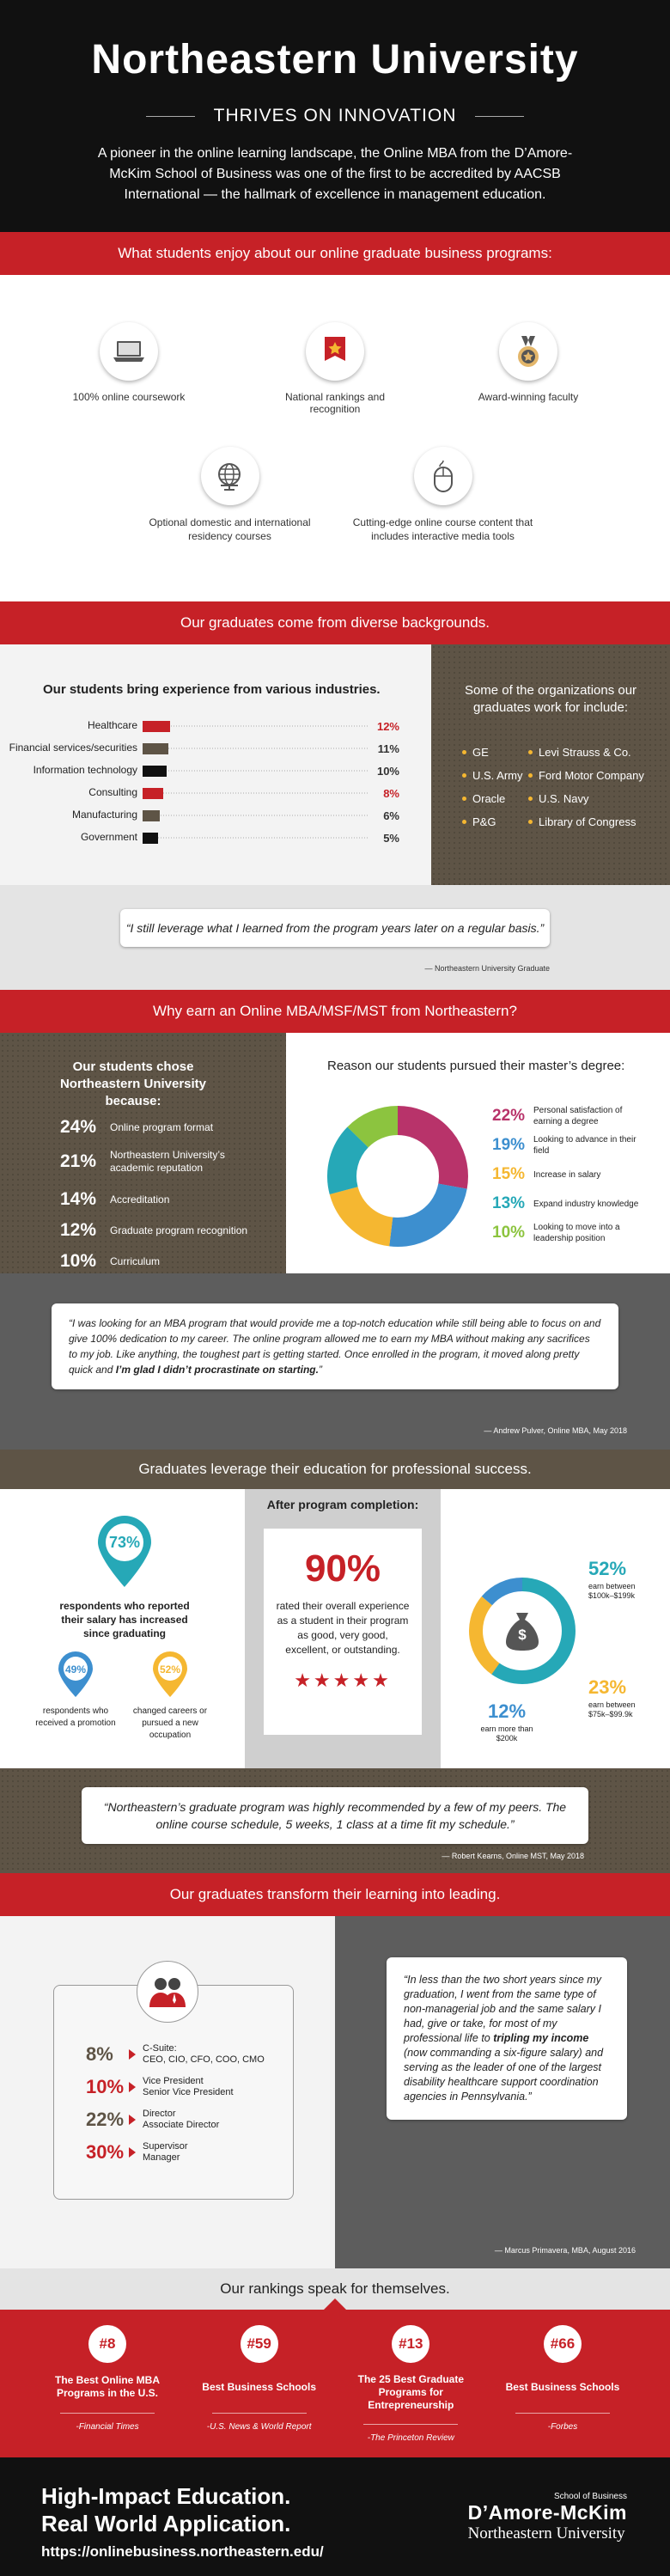  I want to click on bar-value-label: 11%, so click(389, 748).